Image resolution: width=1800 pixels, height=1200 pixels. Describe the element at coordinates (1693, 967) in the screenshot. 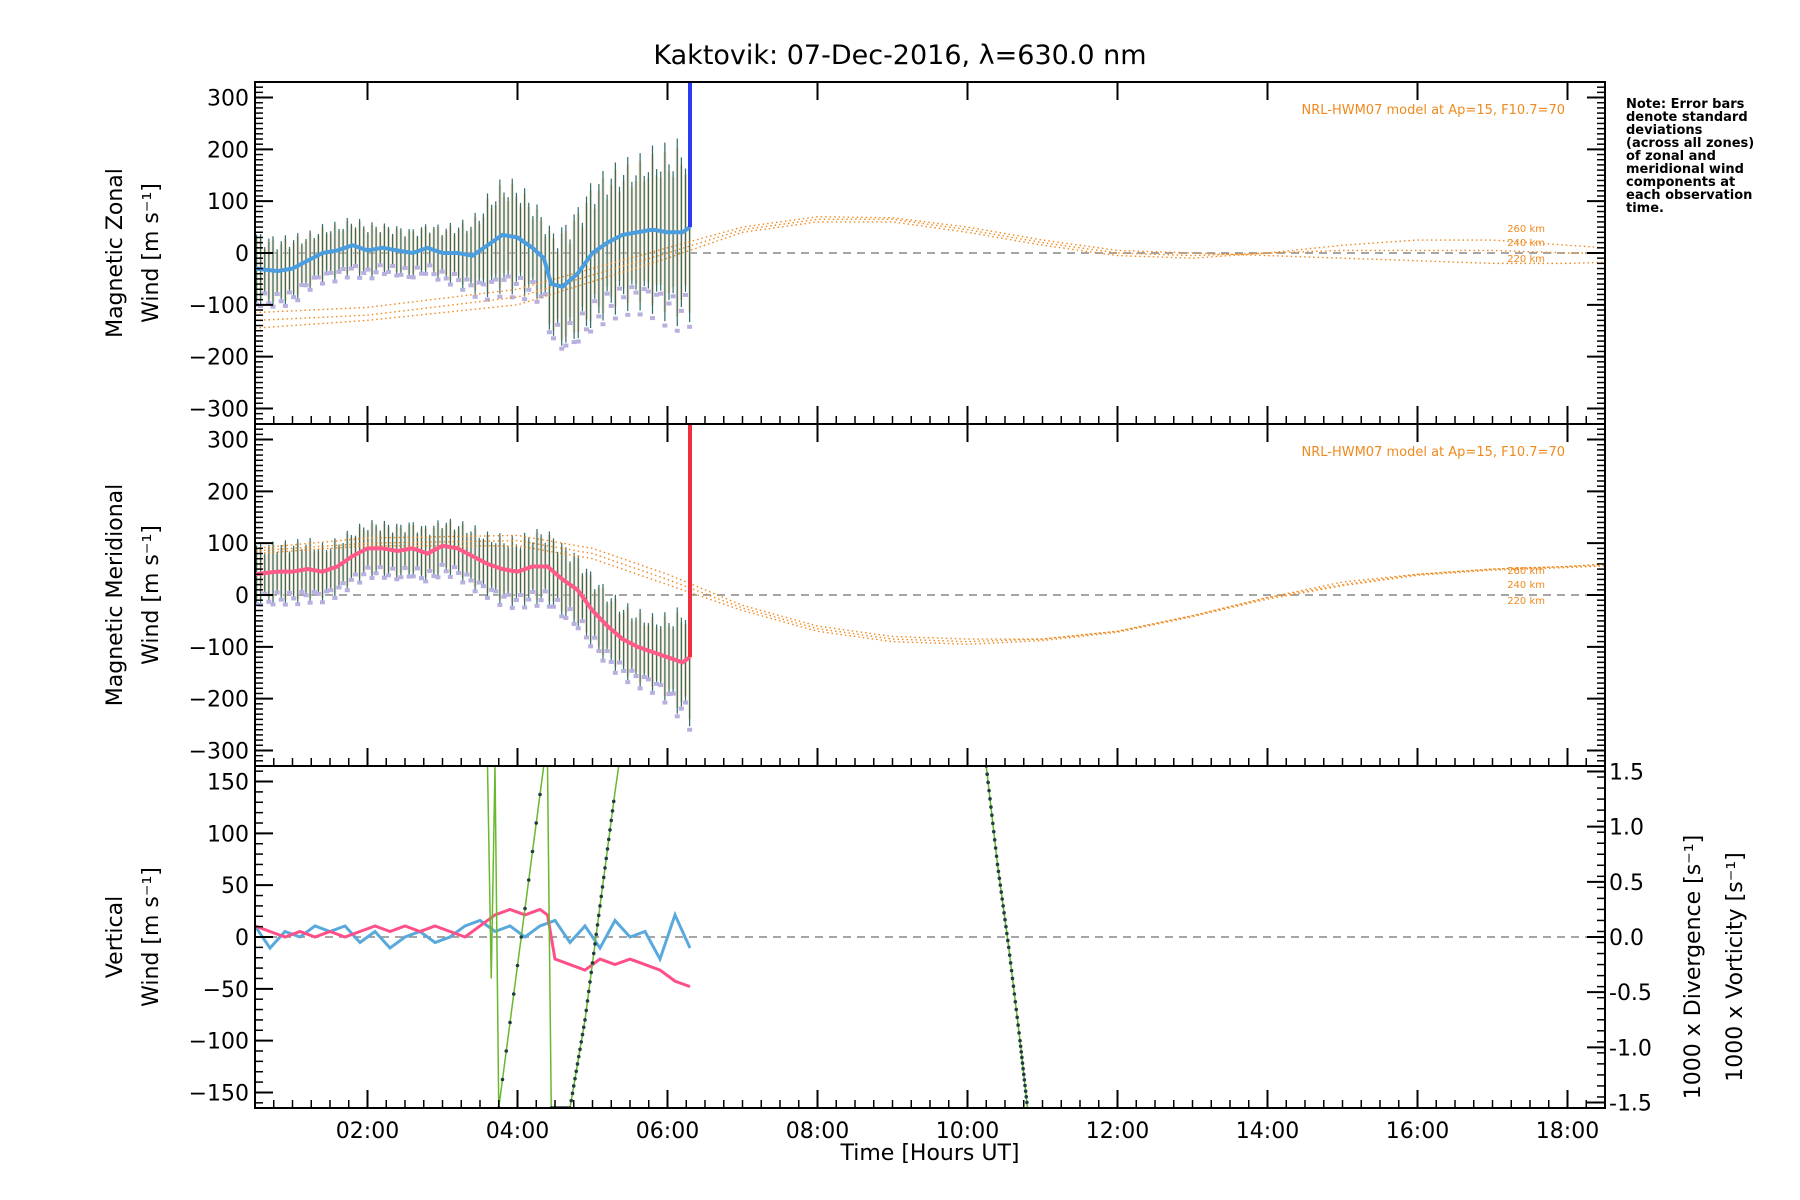

I see `y2-title-divergence: 1000 x Divergence [s⁻¹]` at that location.